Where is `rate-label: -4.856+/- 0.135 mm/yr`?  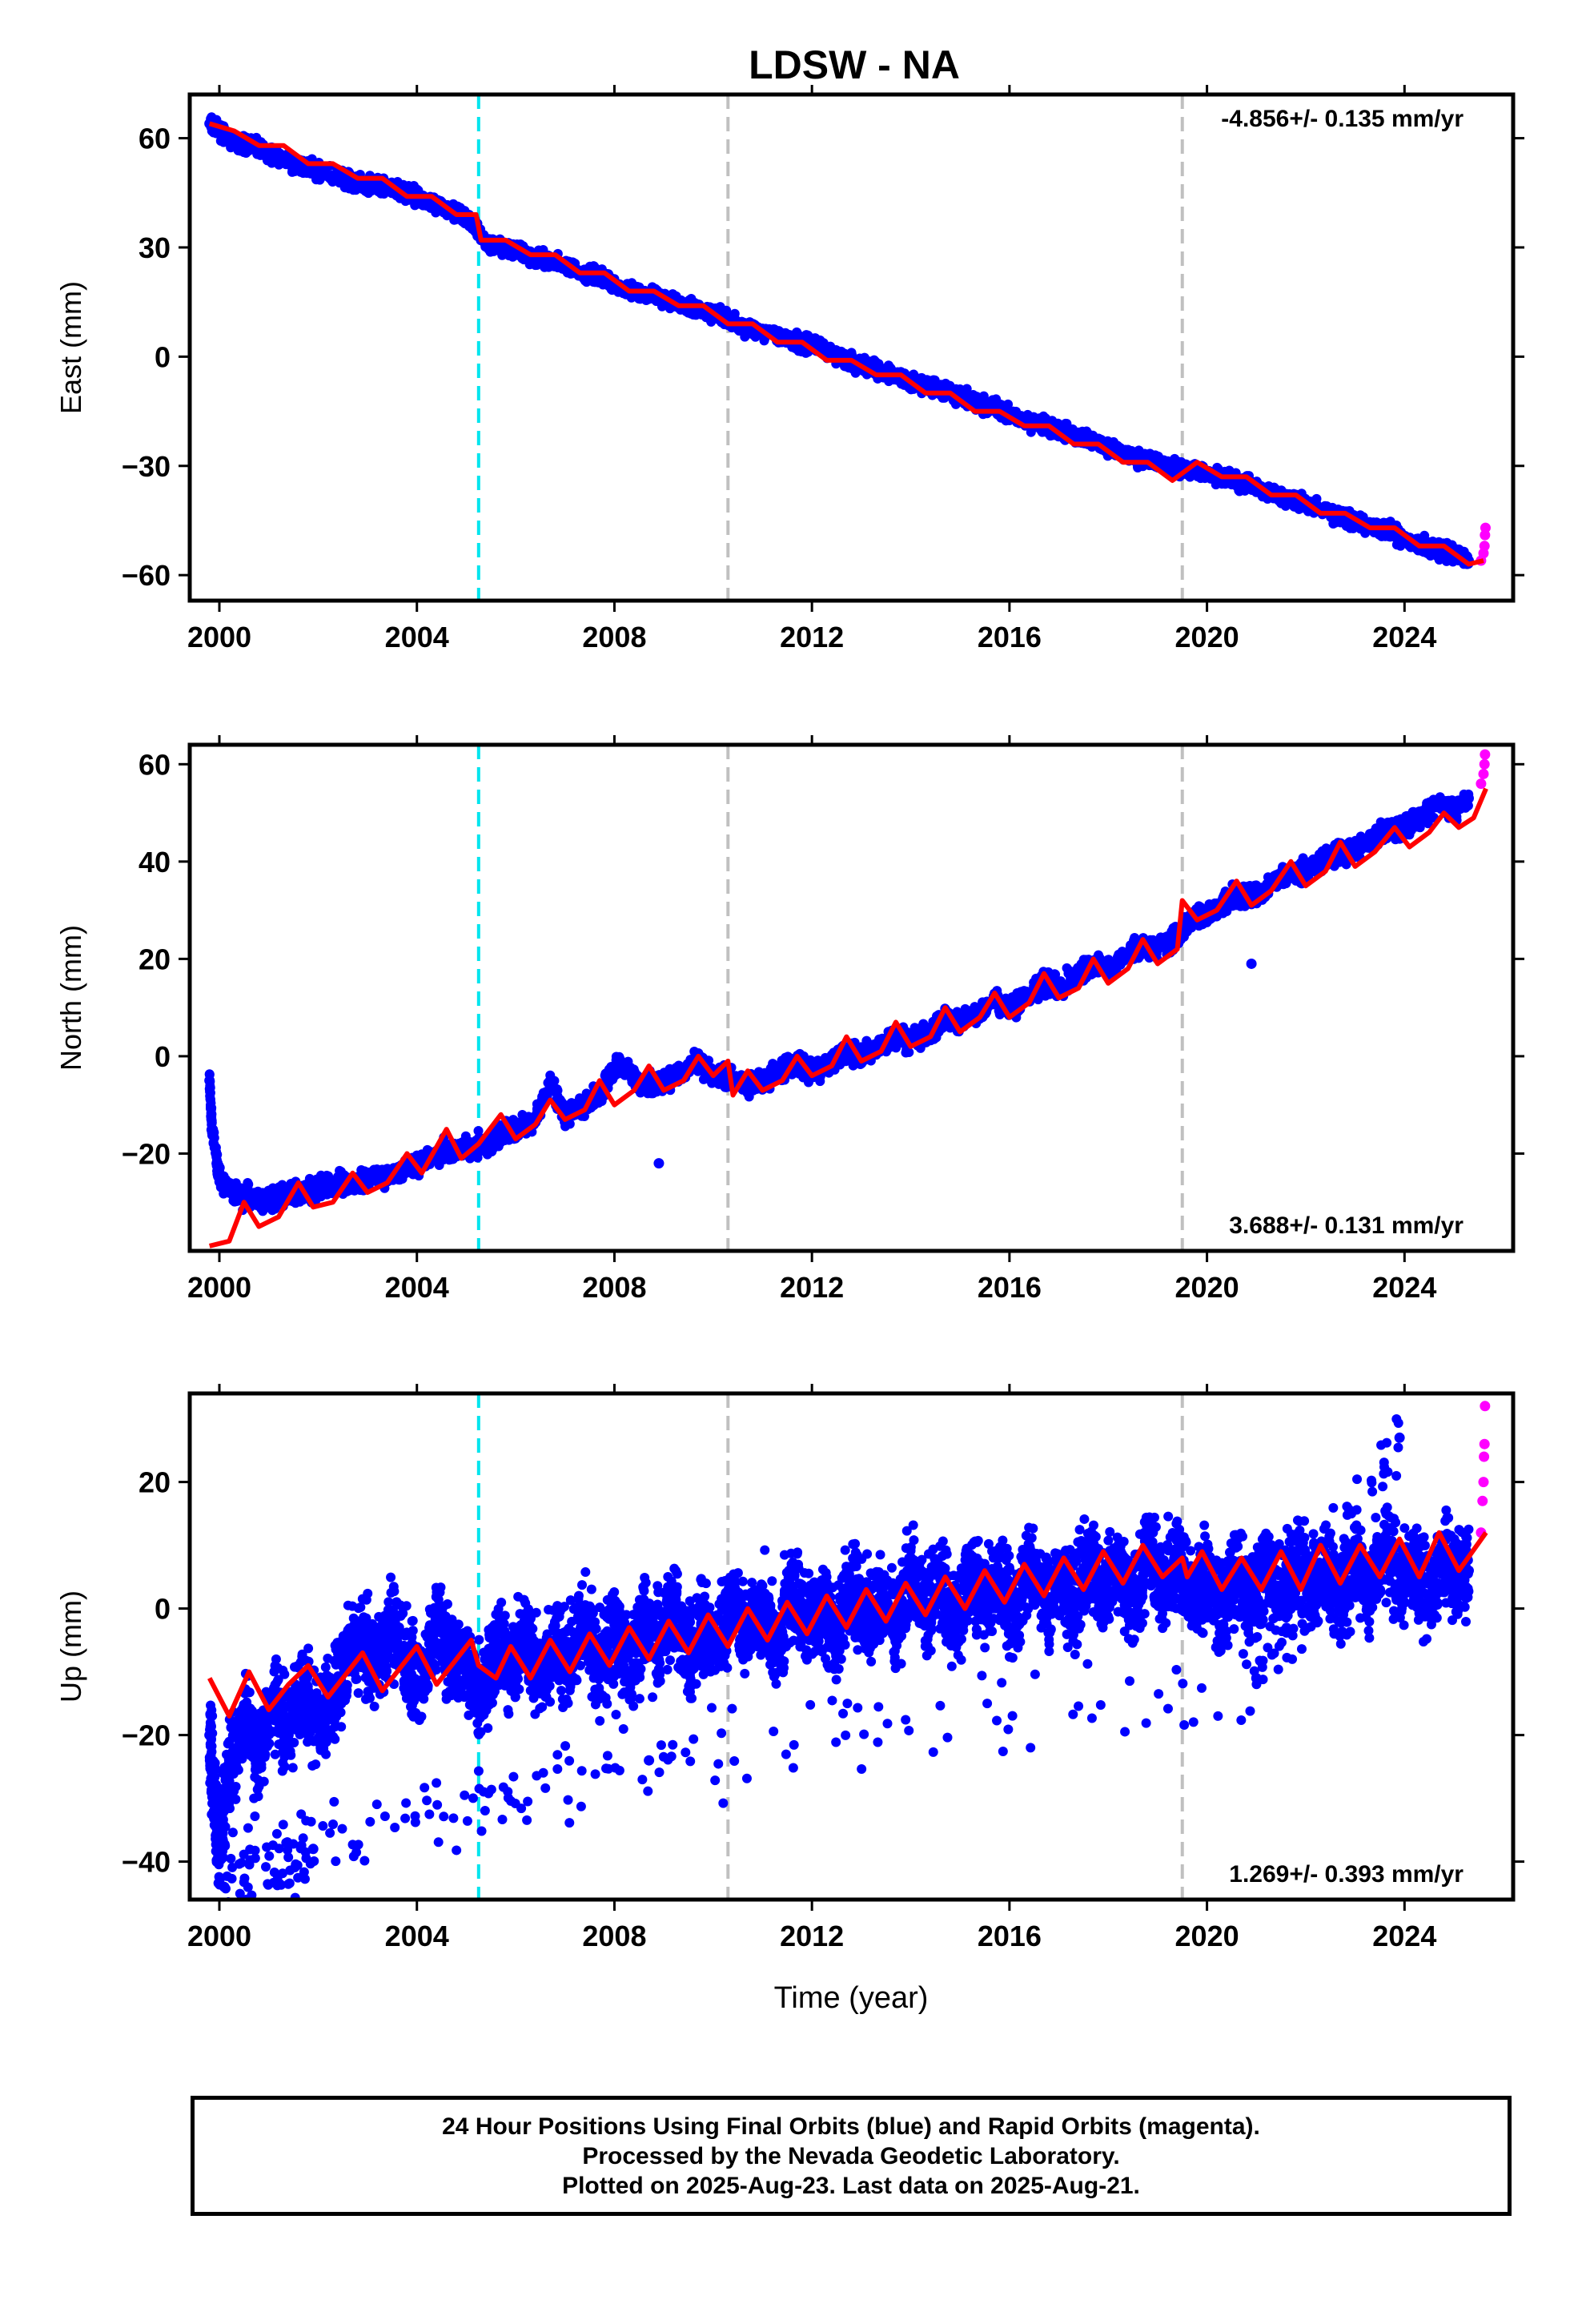
rate-label: -4.856+/- 0.135 mm/yr is located at coordinates (1342, 119).